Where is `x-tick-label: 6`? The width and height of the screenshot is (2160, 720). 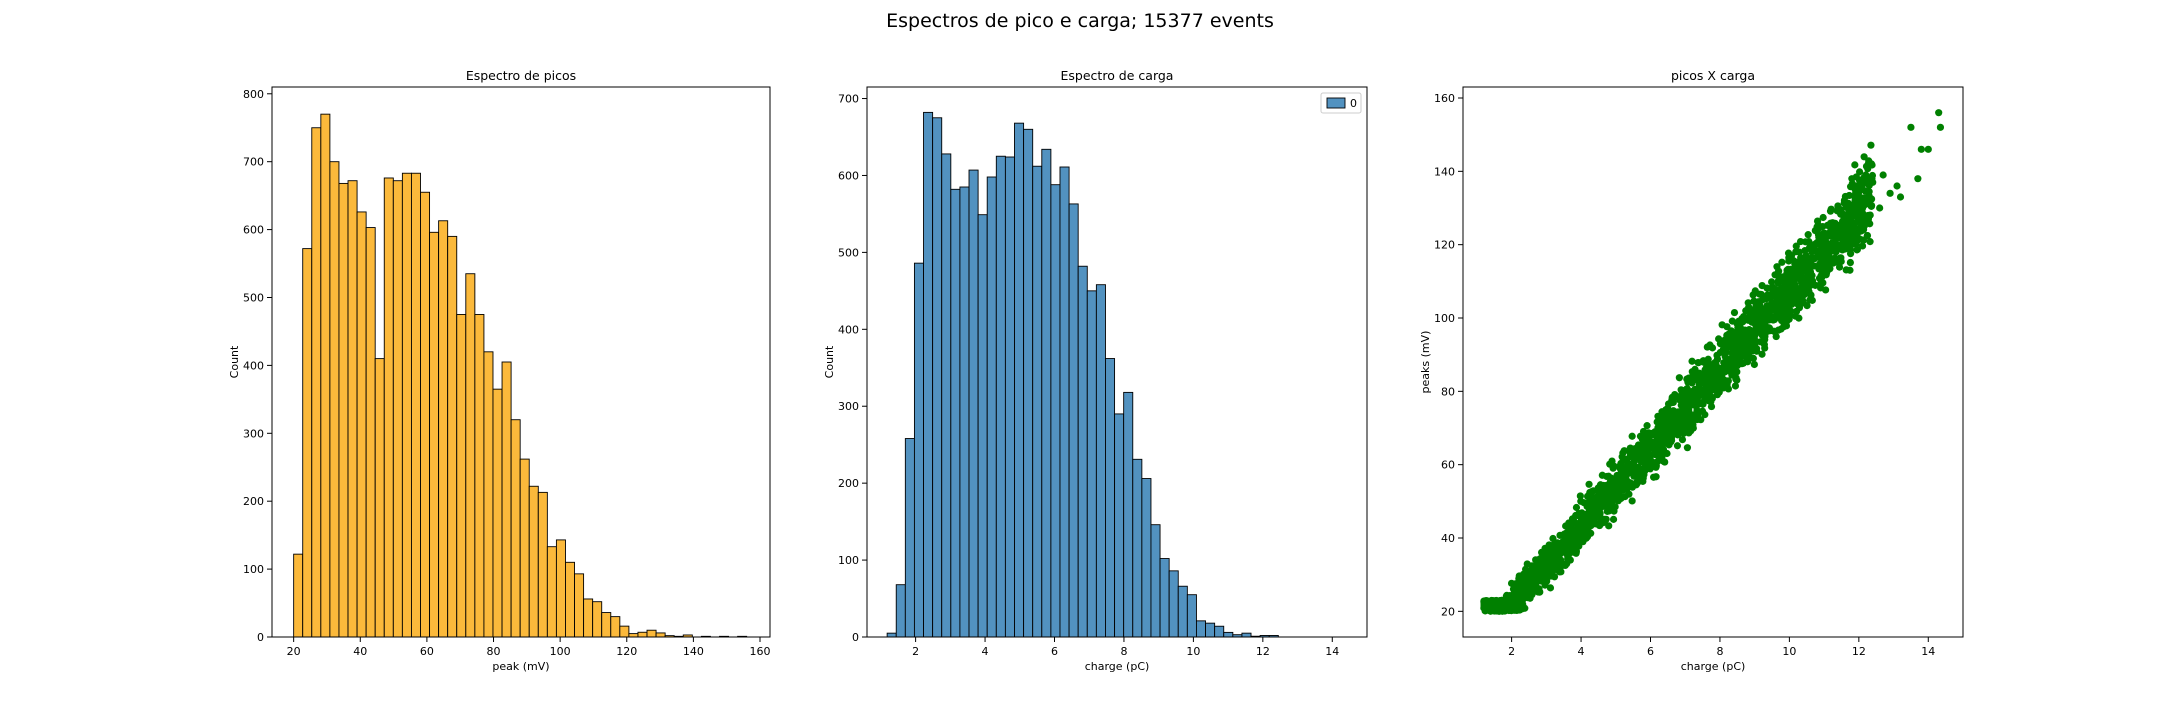 x-tick-label: 6 is located at coordinates (1650, 651).